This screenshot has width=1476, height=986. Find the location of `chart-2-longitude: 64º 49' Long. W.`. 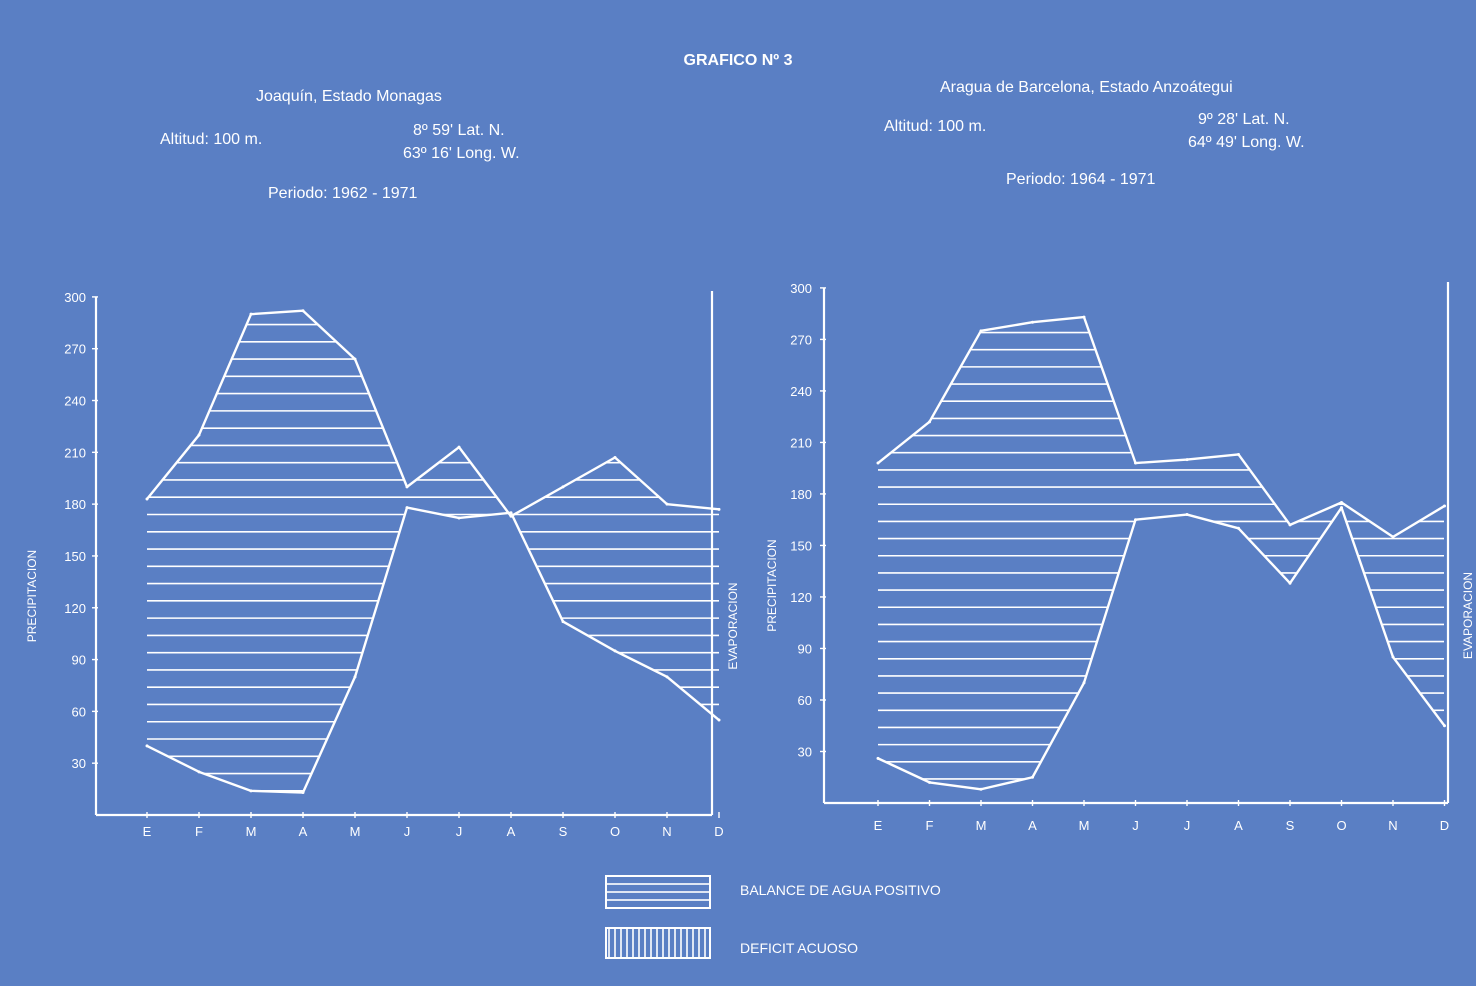

chart-2-longitude: 64º 49' Long. W. is located at coordinates (1246, 142).